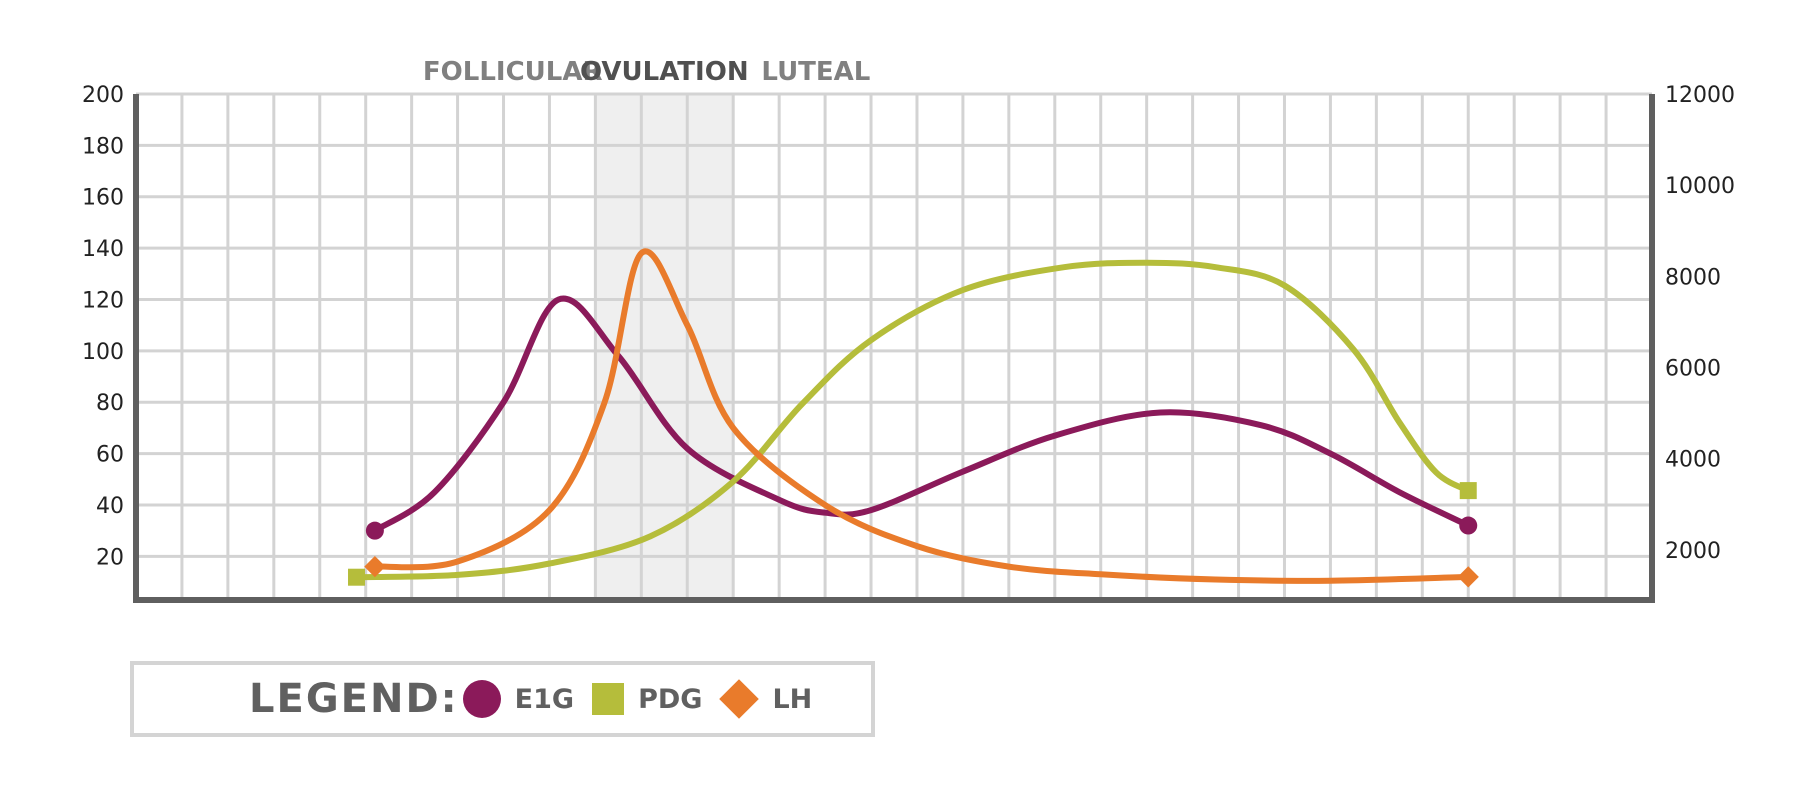  I want to click on y-left-tick-label: 80, so click(110, 403).